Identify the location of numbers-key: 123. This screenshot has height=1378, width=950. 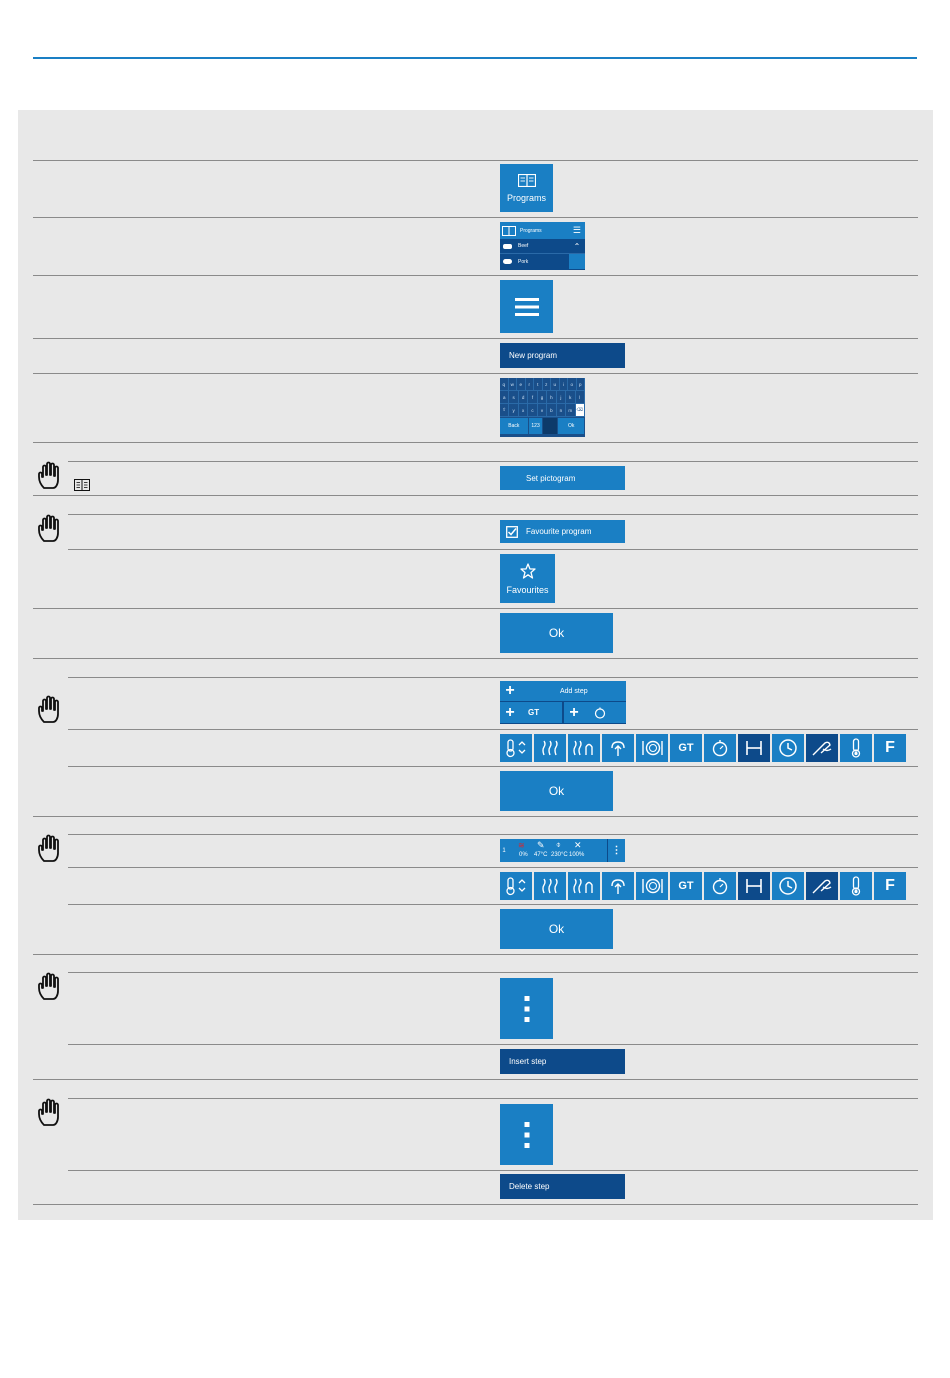
(535, 426).